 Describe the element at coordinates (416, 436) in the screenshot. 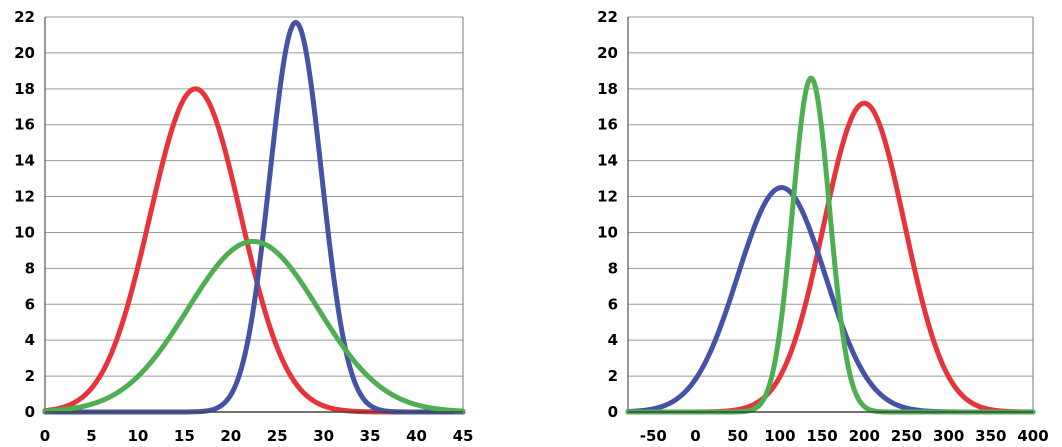

I see `x-tick-label: 40` at that location.